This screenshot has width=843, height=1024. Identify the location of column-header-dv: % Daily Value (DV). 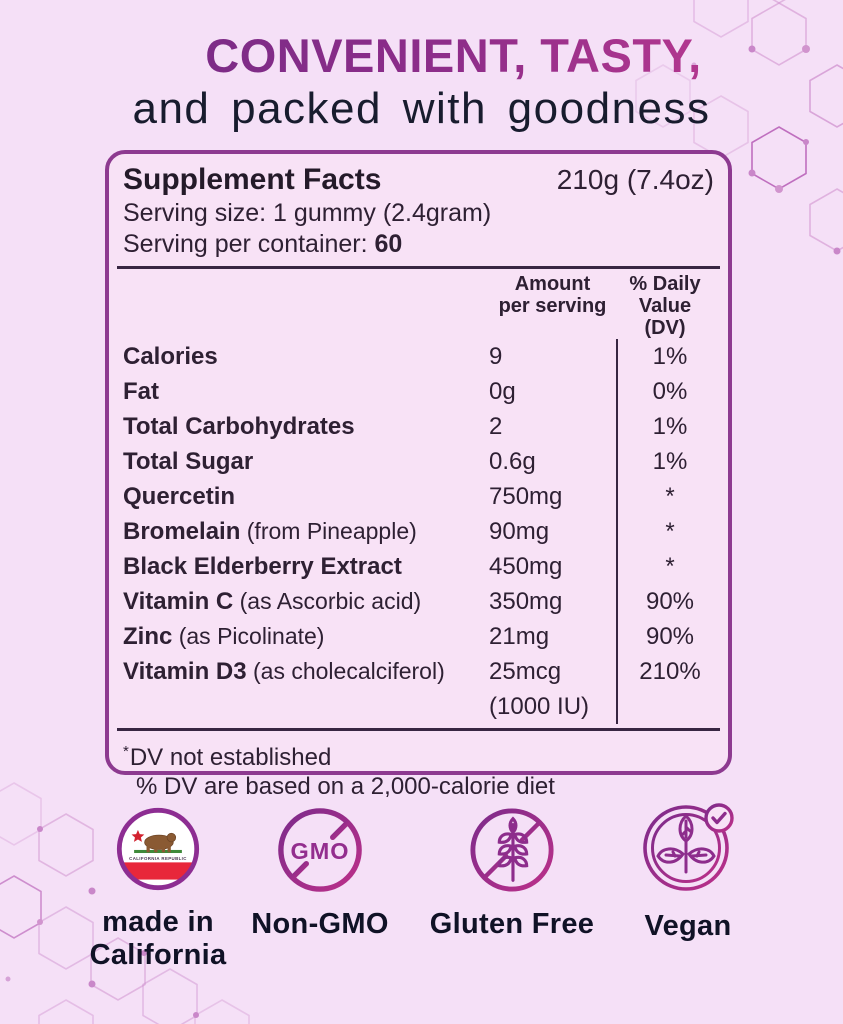
(665, 306).